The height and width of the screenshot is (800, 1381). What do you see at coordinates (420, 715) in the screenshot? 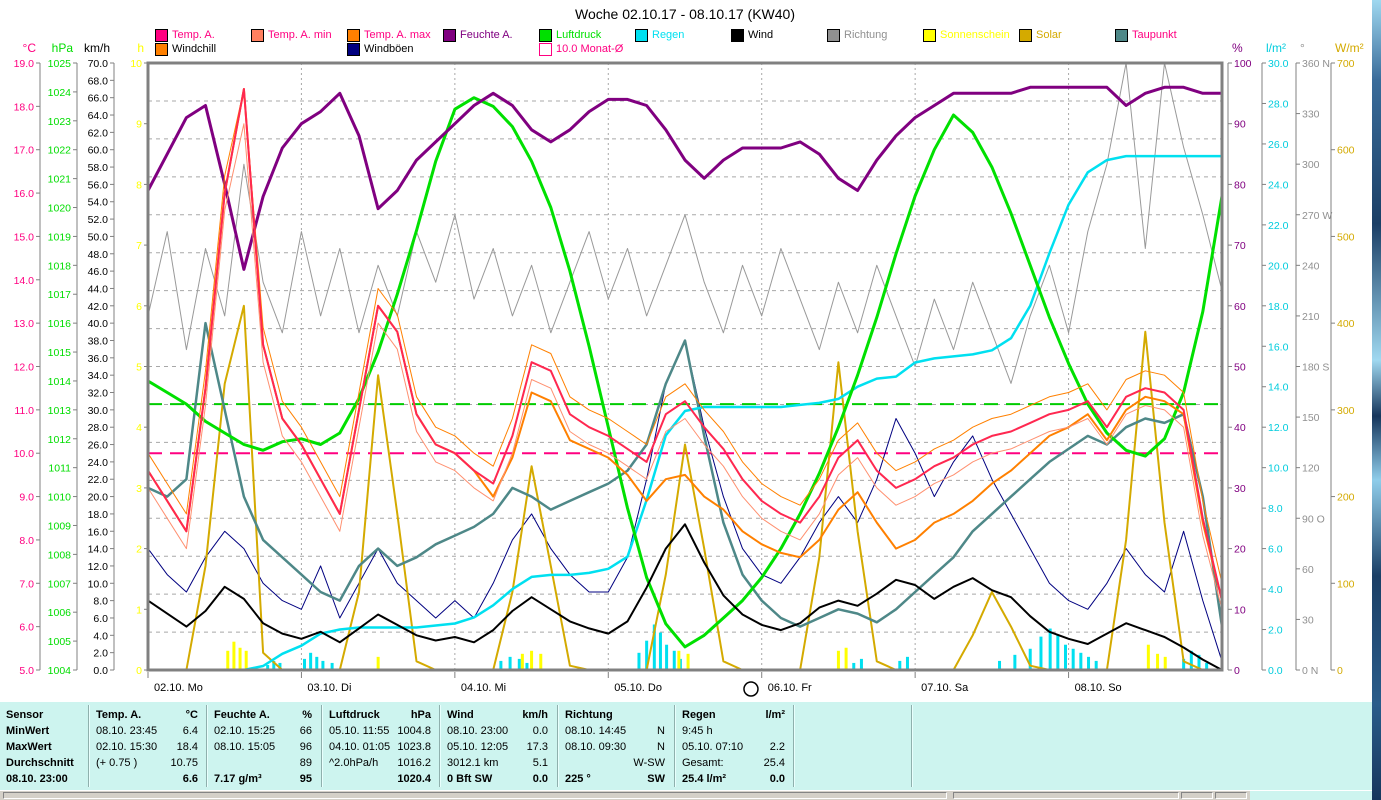
I see `column-unit: hPa` at bounding box center [420, 715].